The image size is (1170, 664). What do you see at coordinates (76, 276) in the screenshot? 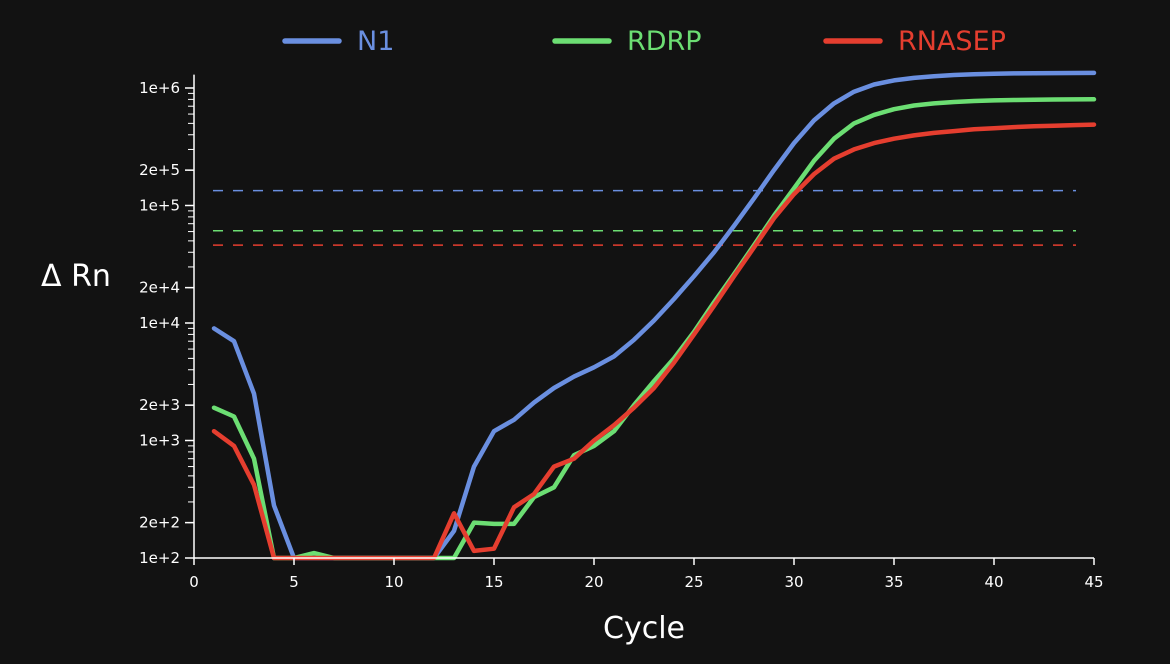
I see `y-axis-title: Δ Rn` at bounding box center [76, 276].